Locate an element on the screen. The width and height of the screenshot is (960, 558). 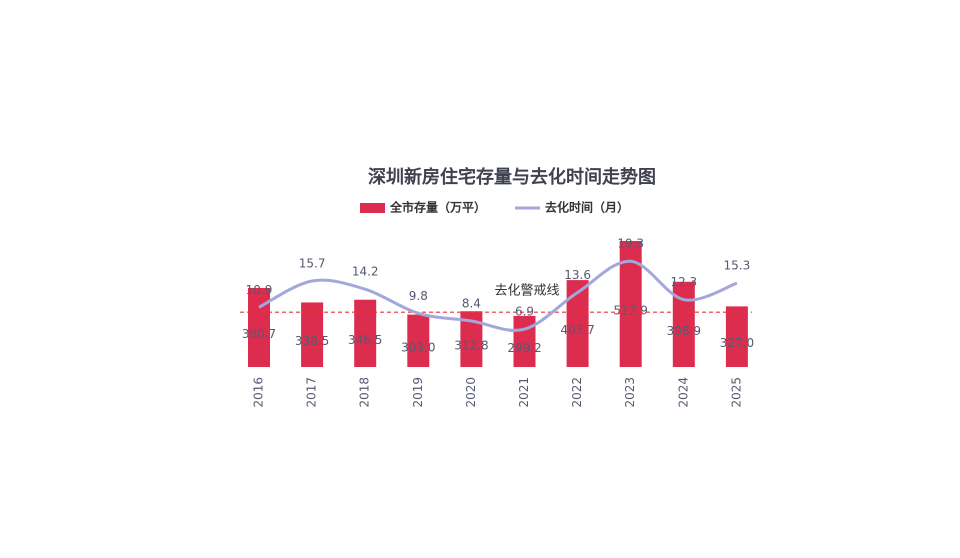
bar-value-label: 517.9 is located at coordinates (631, 310).